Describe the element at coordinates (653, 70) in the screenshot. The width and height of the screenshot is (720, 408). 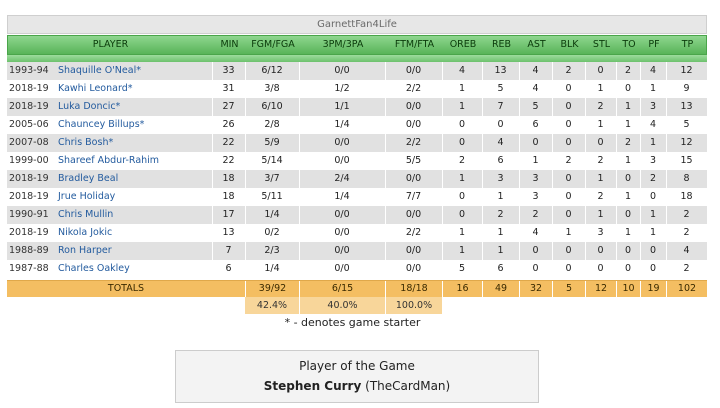
I see `stat-pf: 4` at that location.